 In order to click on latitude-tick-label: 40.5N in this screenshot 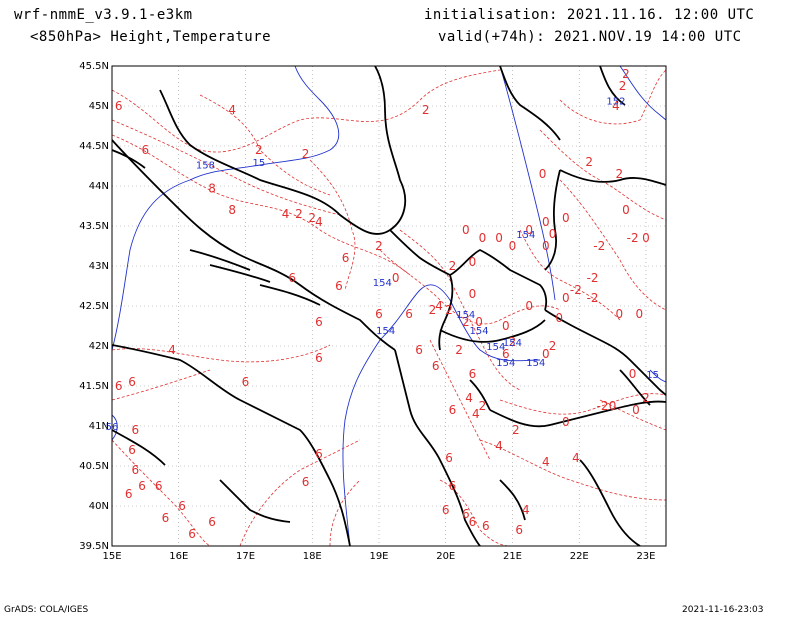, I will do `click(94, 466)`.